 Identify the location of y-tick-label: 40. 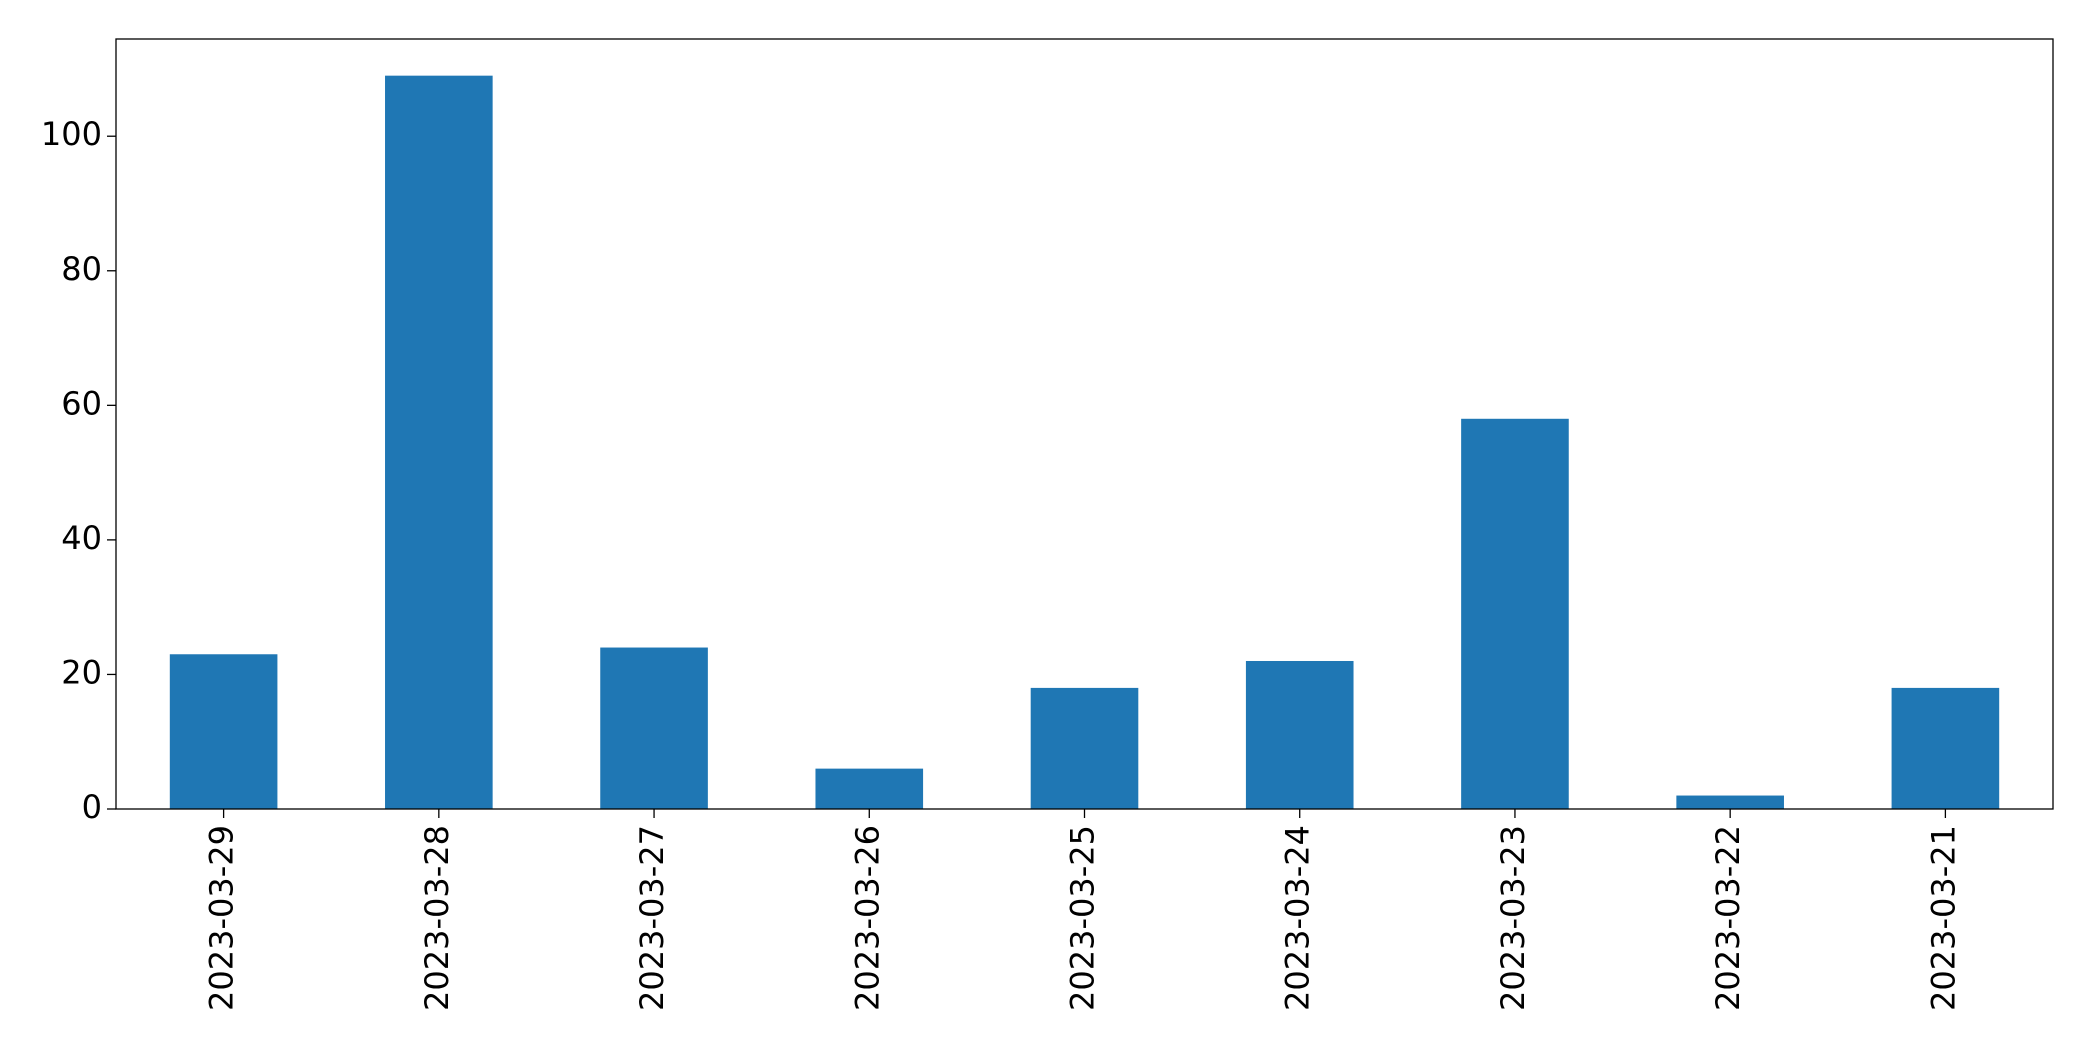
(81, 538).